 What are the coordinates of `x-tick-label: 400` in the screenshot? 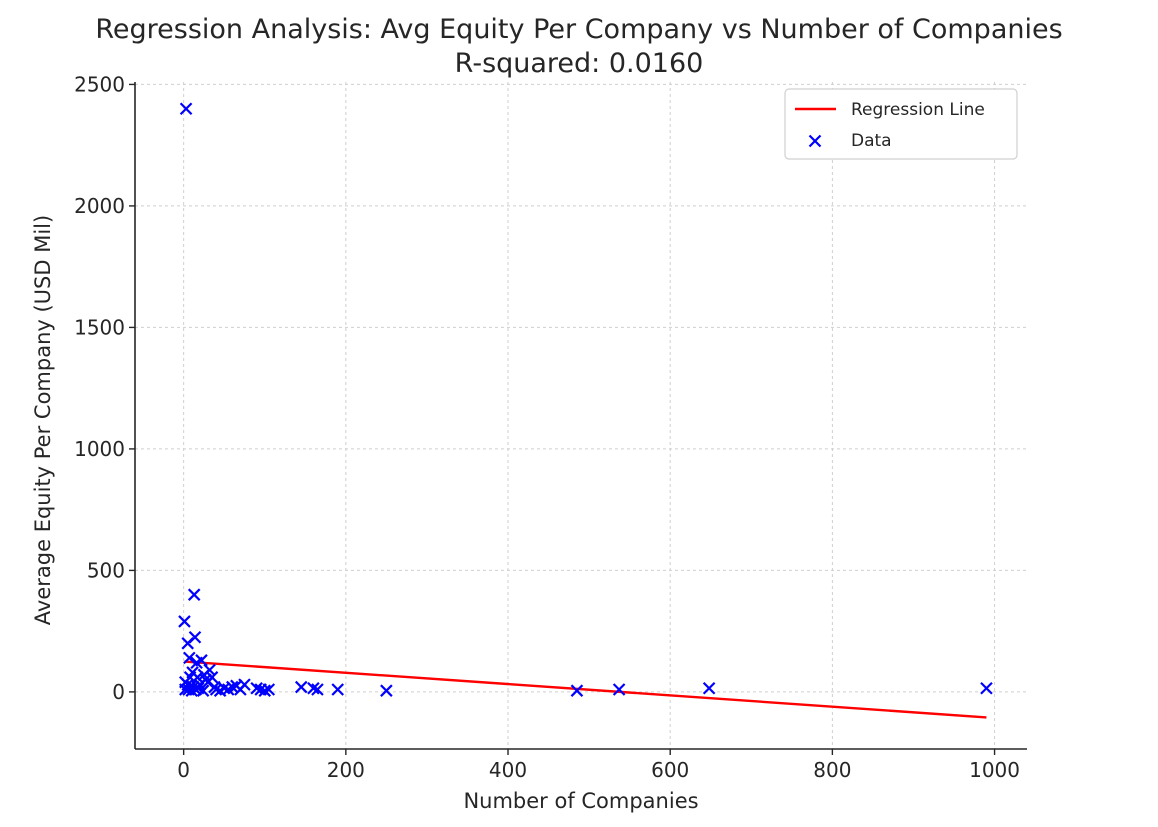 It's located at (508, 770).